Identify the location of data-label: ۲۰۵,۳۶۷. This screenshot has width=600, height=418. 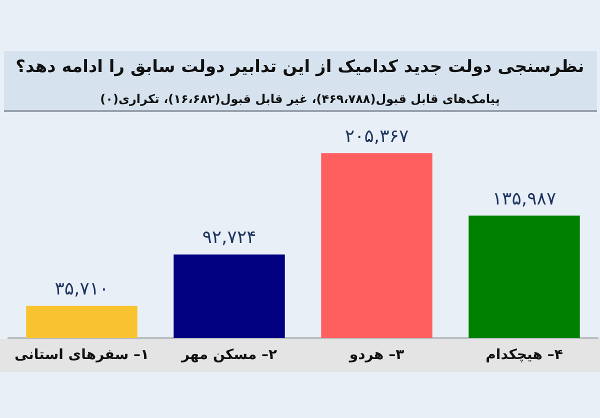
(376, 136).